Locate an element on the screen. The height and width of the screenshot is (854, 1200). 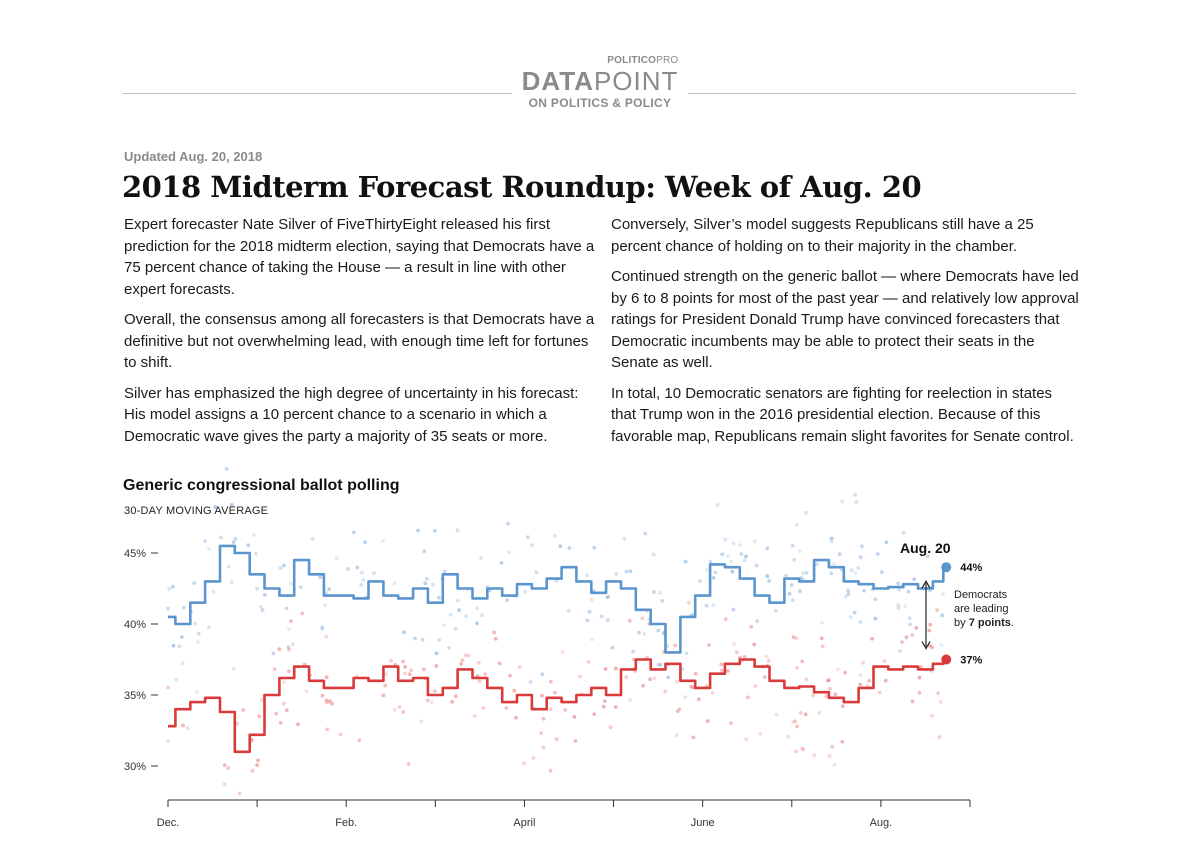
lead-text-line1: Democrats is located at coordinates (981, 595).